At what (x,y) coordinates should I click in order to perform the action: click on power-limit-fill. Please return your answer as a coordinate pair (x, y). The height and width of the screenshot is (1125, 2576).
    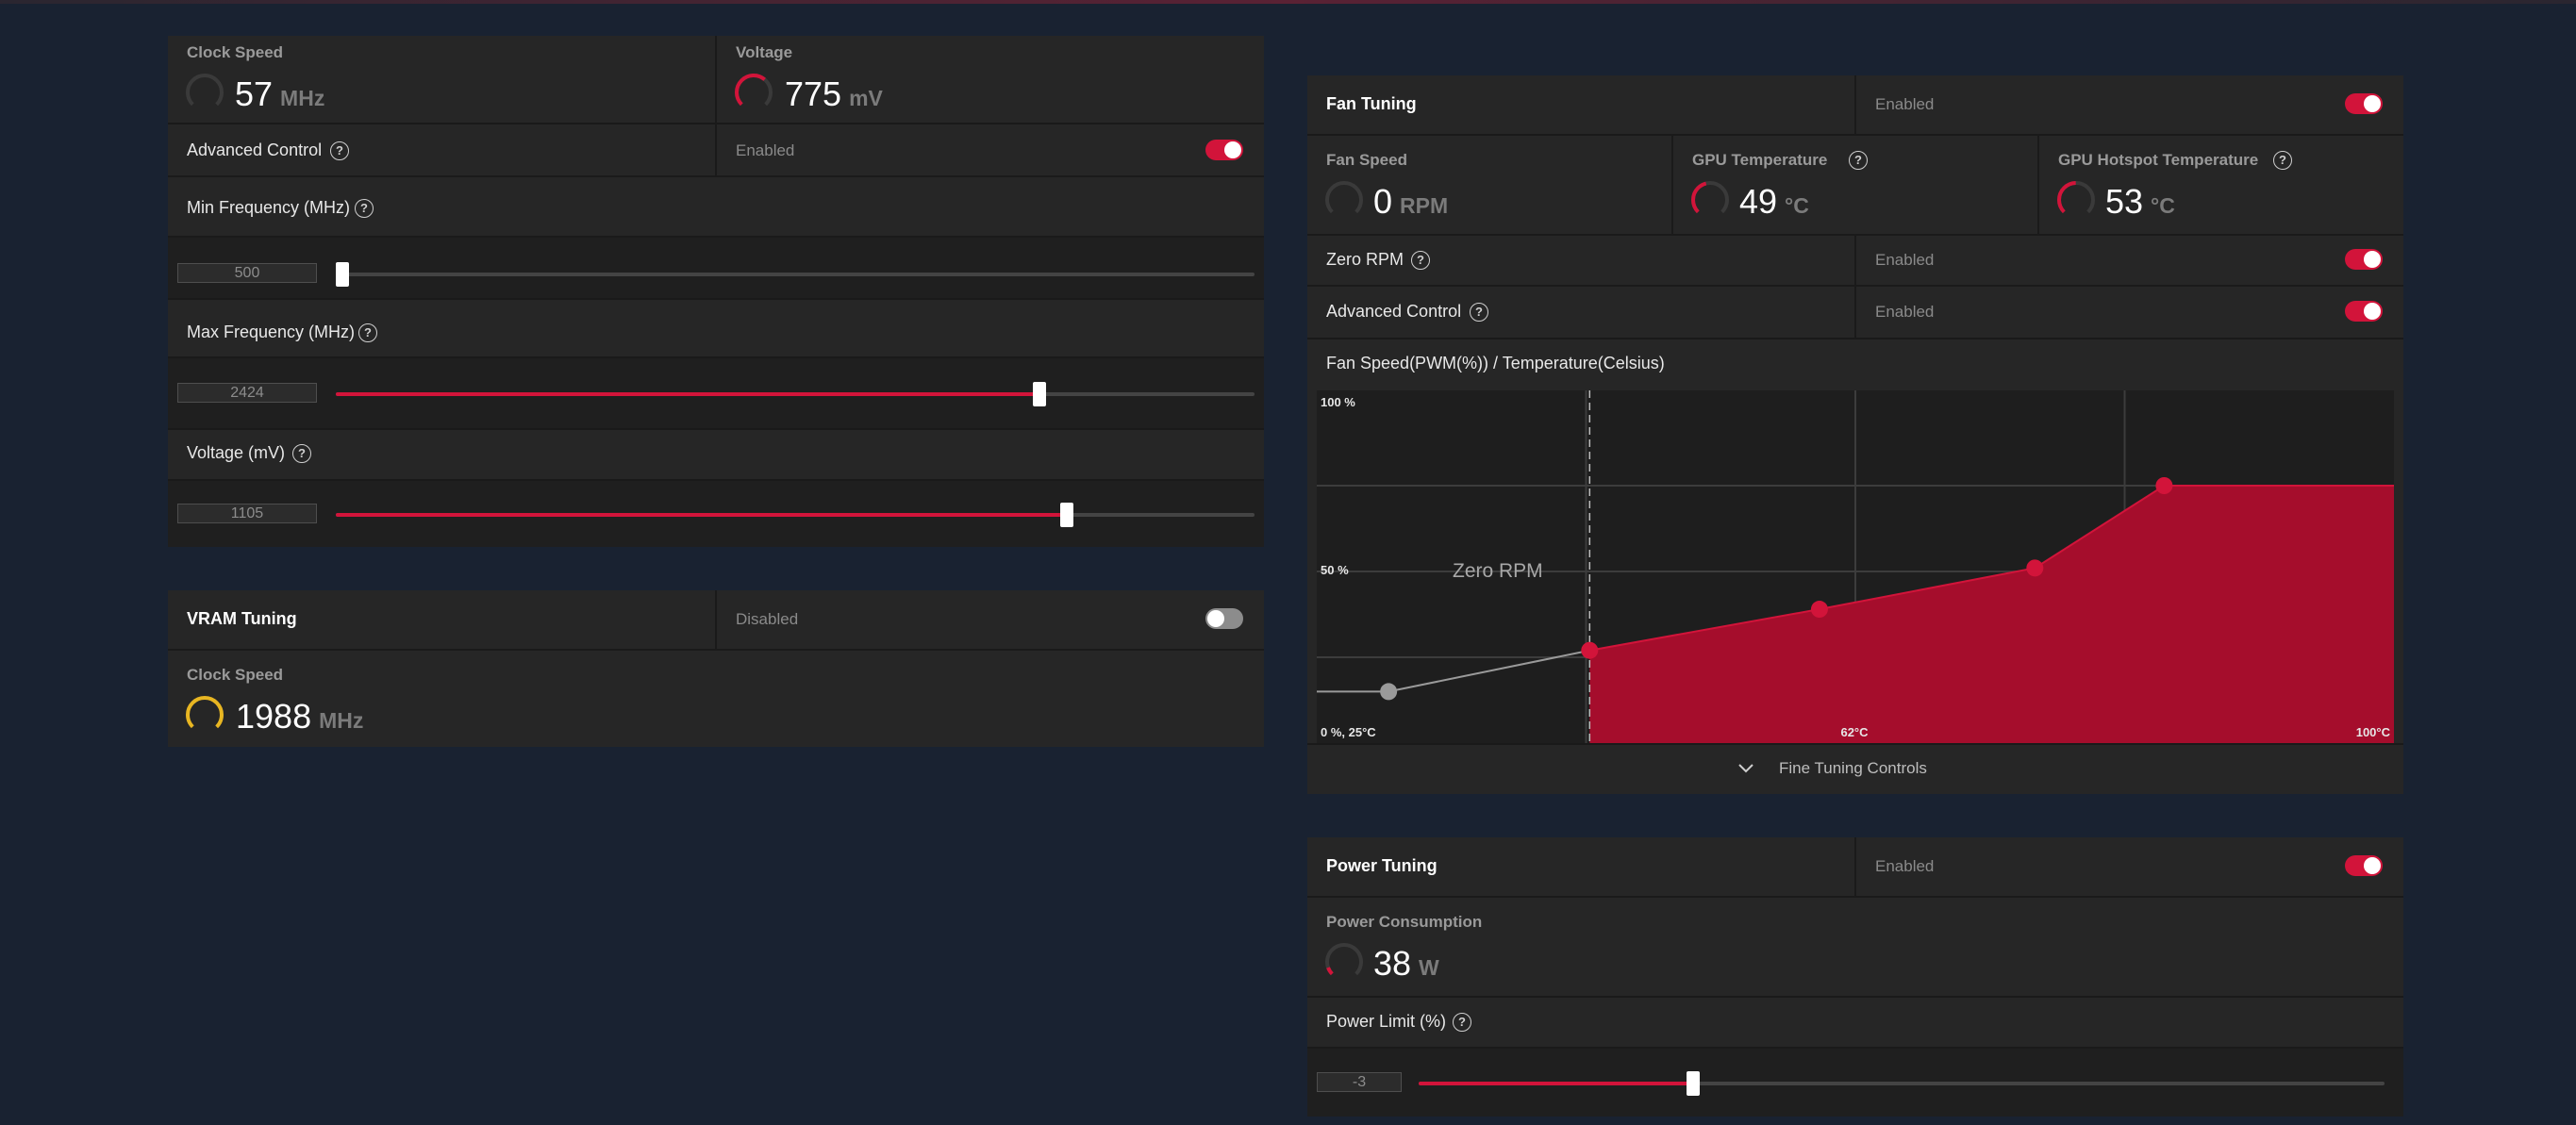
    Looking at the image, I should click on (1556, 1083).